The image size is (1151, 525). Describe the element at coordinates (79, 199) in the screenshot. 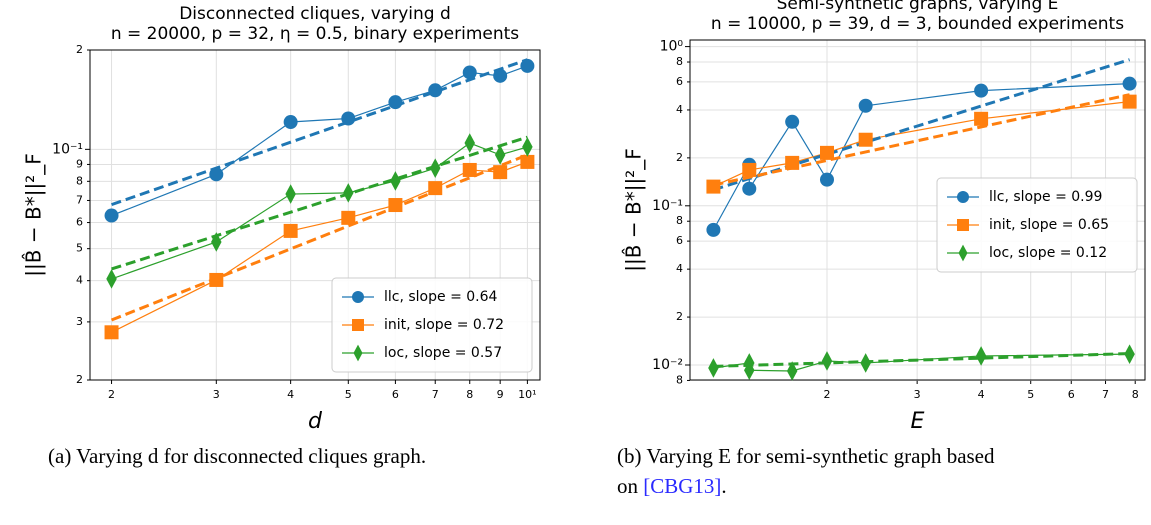

I see `y-tick-label: 7` at that location.